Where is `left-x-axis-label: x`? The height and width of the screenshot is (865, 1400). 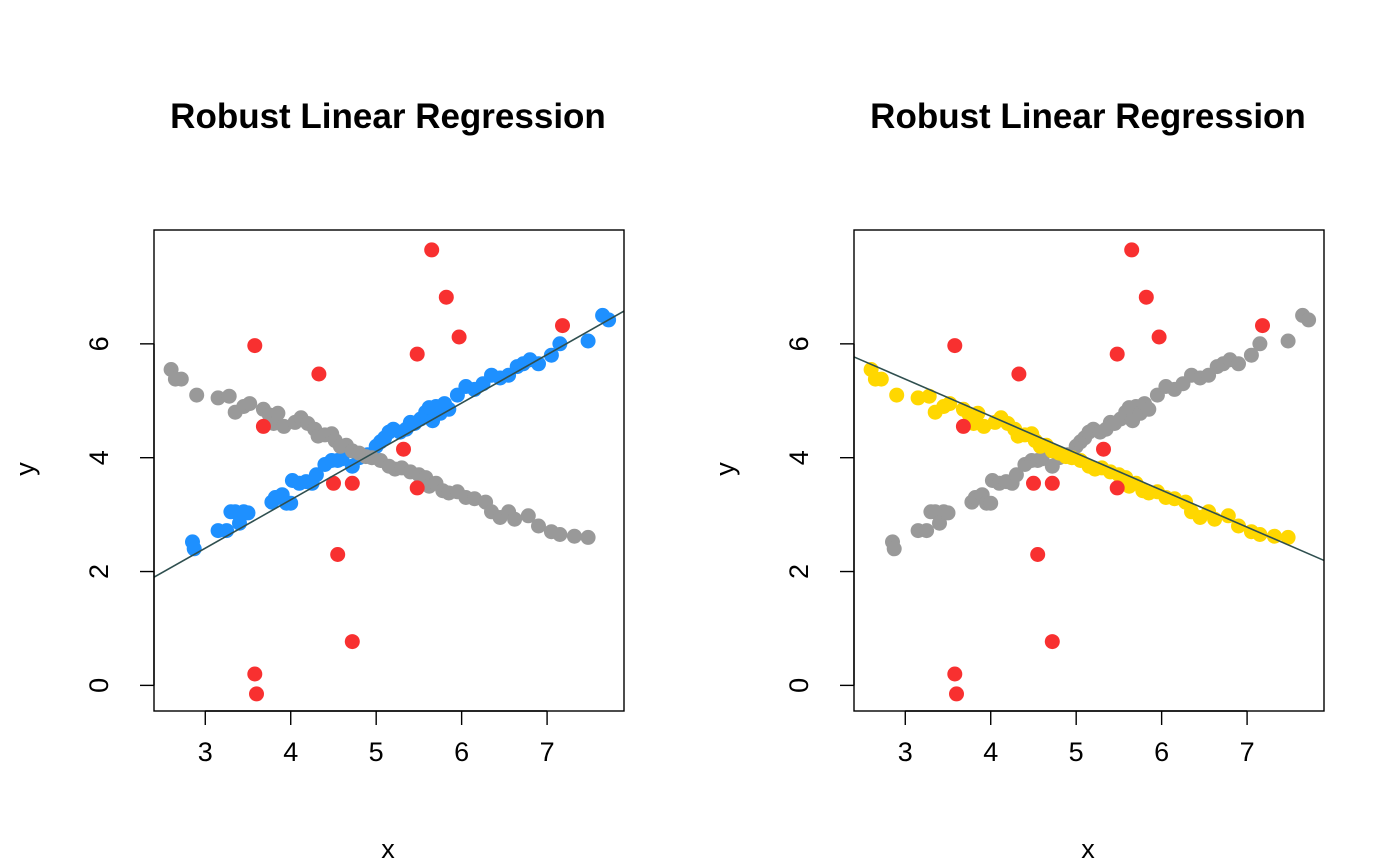
left-x-axis-label: x is located at coordinates (388, 849).